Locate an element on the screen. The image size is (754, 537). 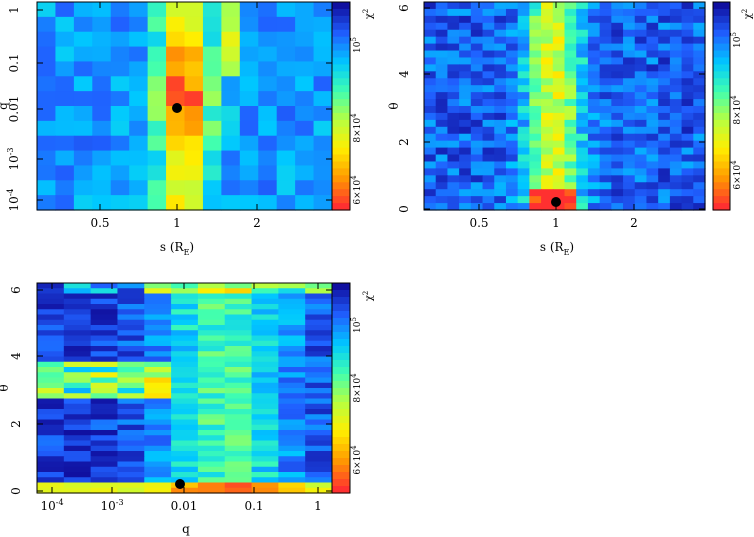
x-tick-label: 0.01 is located at coordinates (184, 506).